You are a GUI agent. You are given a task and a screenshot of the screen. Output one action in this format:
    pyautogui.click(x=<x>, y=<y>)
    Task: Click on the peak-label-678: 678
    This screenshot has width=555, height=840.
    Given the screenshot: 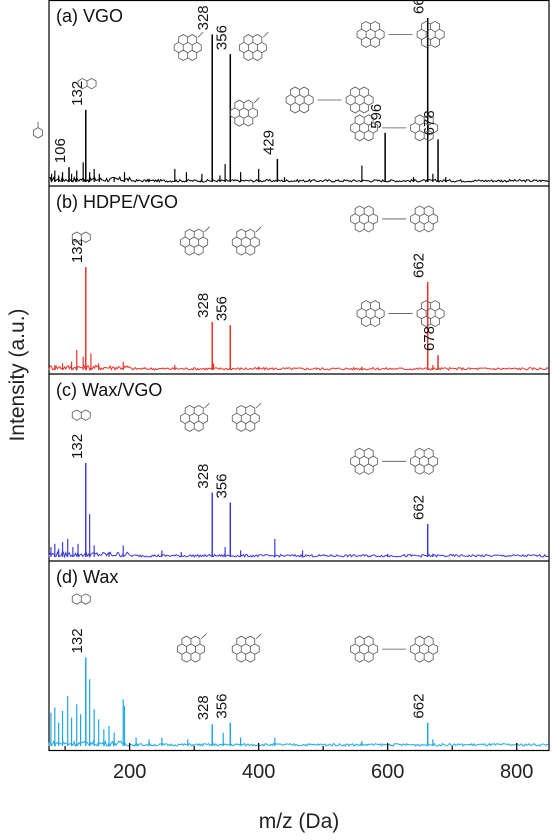 What is the action you would take?
    pyautogui.click(x=429, y=338)
    